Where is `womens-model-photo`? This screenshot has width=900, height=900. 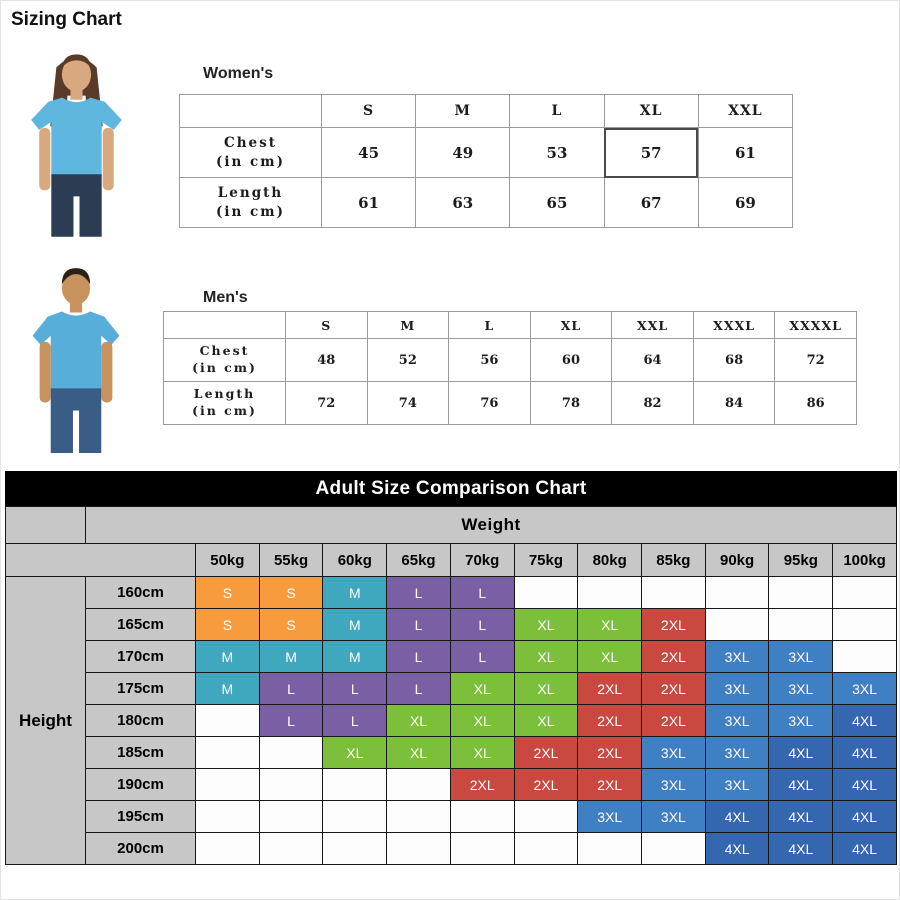 womens-model-photo is located at coordinates (76, 145).